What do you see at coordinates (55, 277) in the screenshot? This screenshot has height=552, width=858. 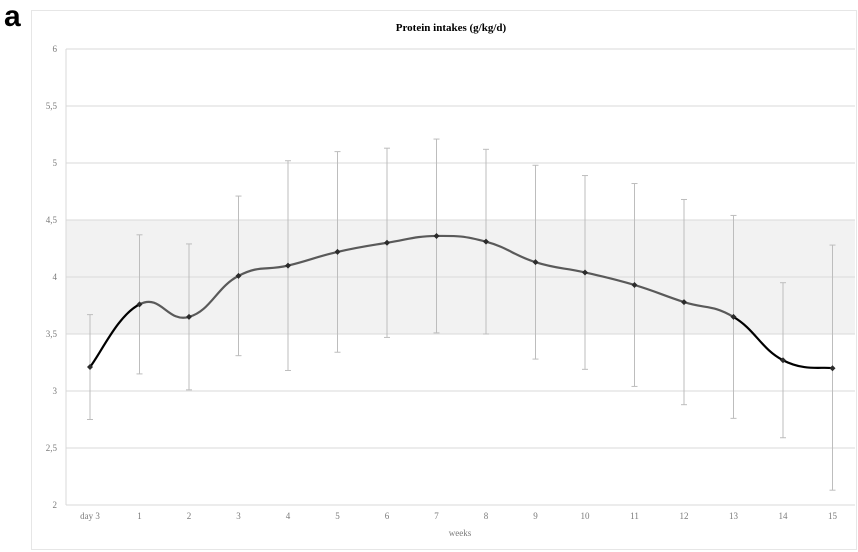 I see `y-tick-label: 4` at bounding box center [55, 277].